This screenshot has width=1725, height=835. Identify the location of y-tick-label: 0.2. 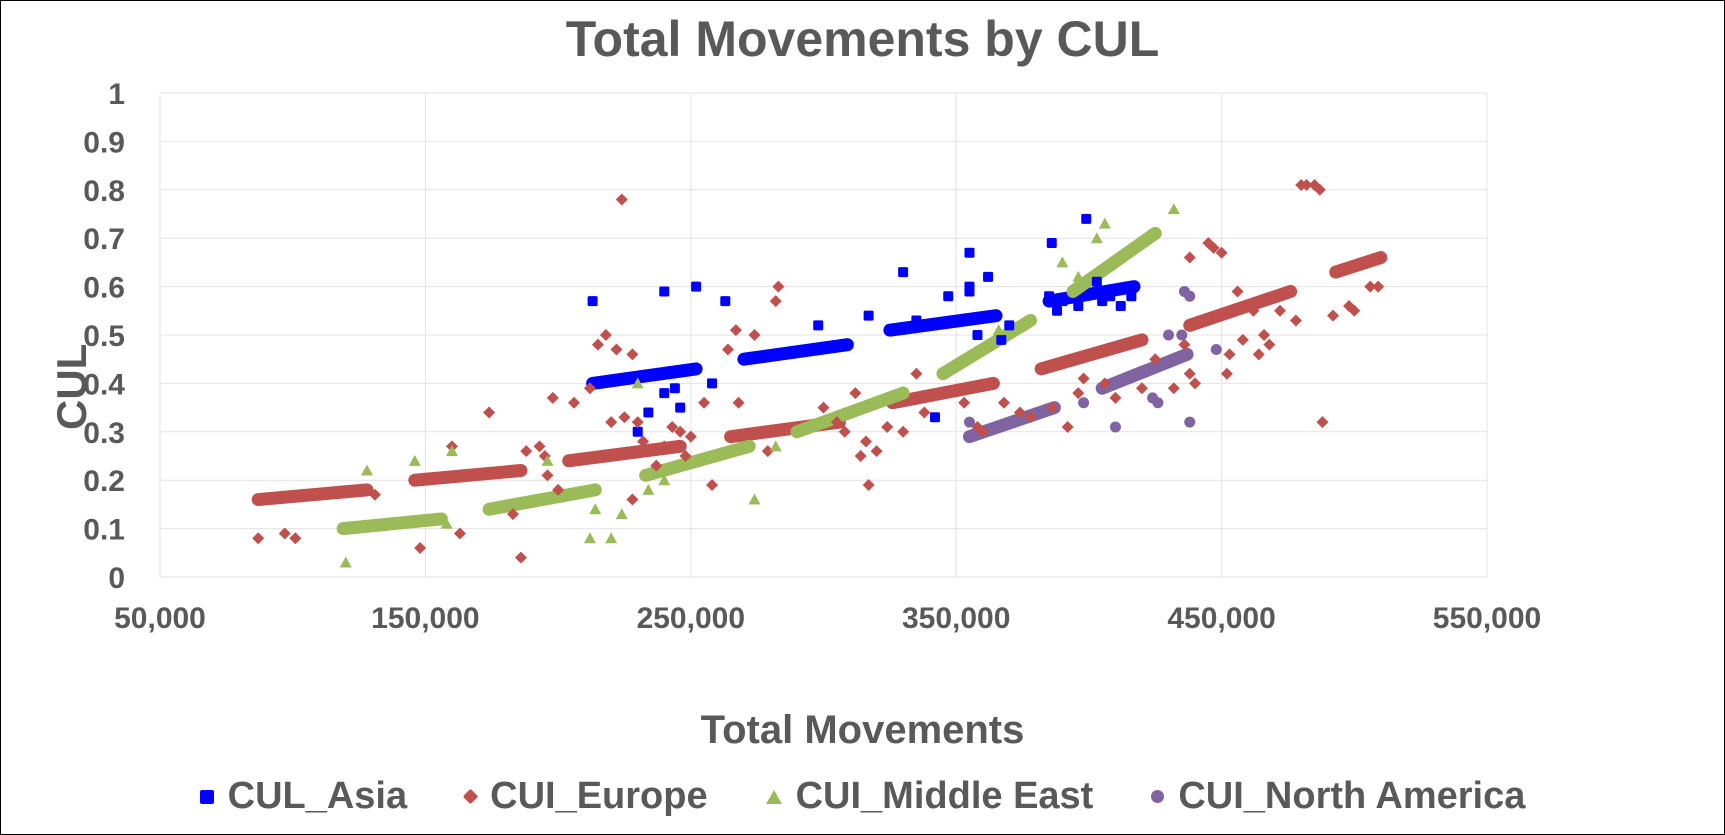
(104, 481).